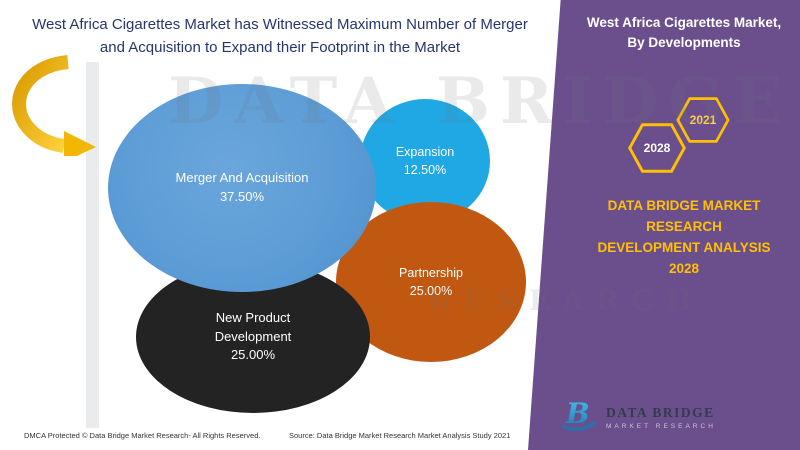  I want to click on year-label-2028: 2028, so click(657, 148).